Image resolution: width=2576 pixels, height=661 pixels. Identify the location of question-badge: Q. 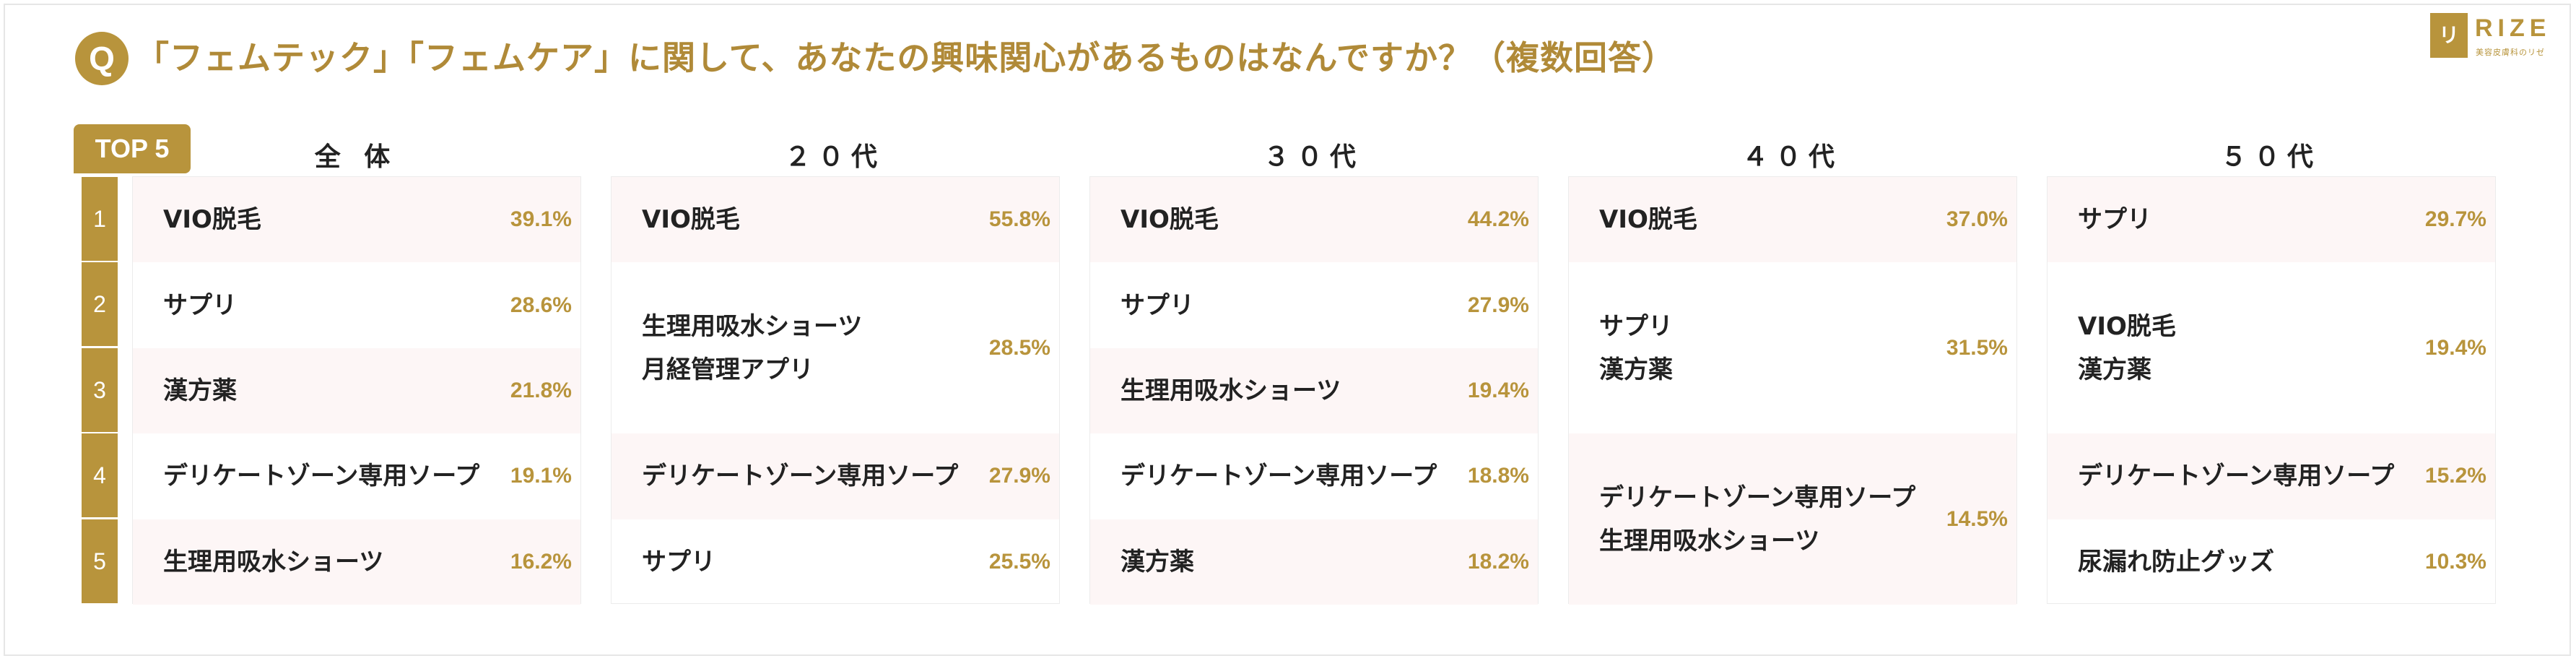
(102, 59).